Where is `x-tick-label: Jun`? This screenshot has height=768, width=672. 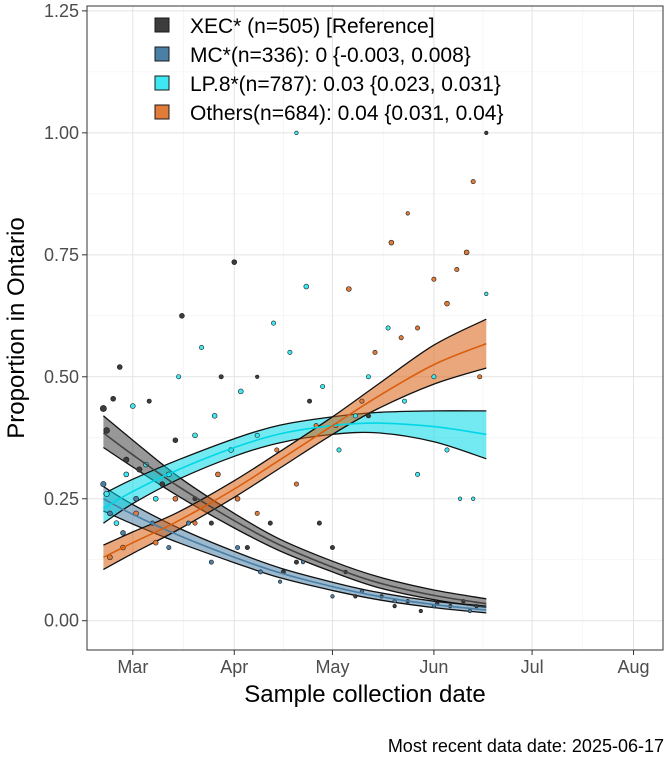
x-tick-label: Jun is located at coordinates (433, 667).